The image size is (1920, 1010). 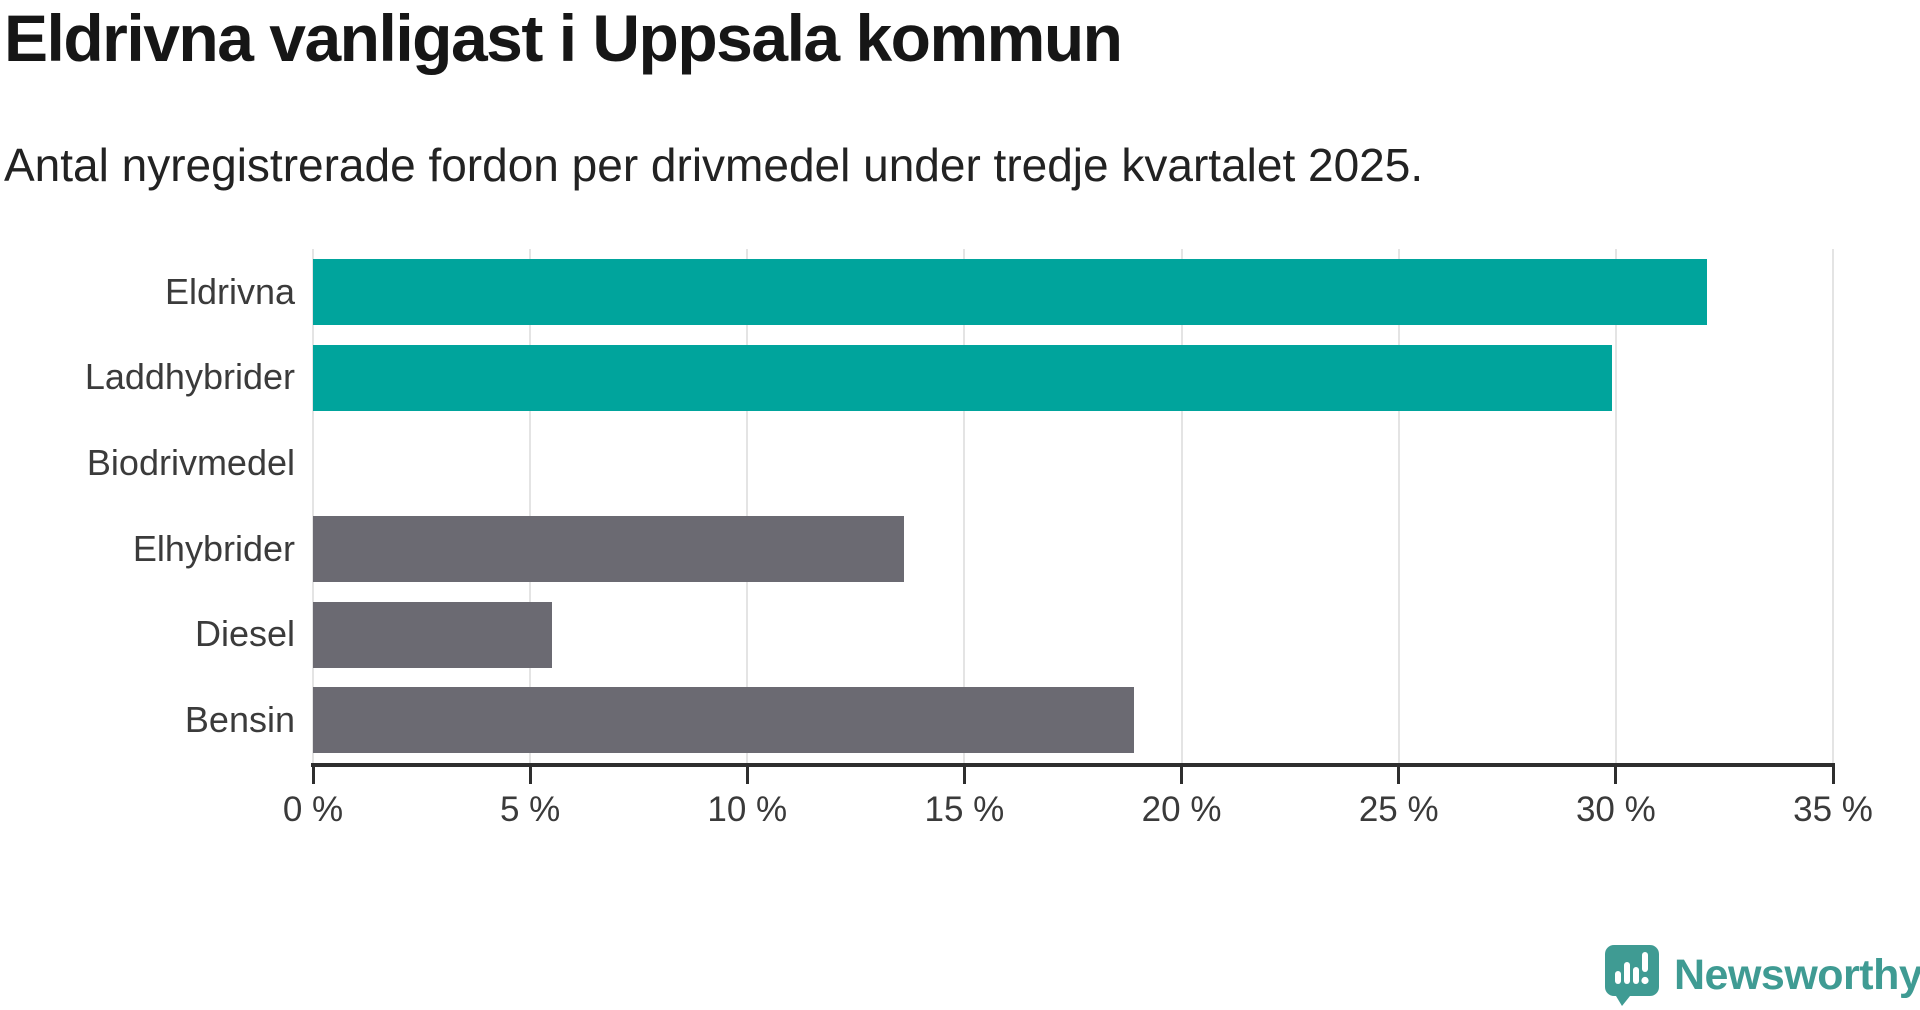 I want to click on newsworthy-logo: Newsworthy, so click(x=1762, y=975).